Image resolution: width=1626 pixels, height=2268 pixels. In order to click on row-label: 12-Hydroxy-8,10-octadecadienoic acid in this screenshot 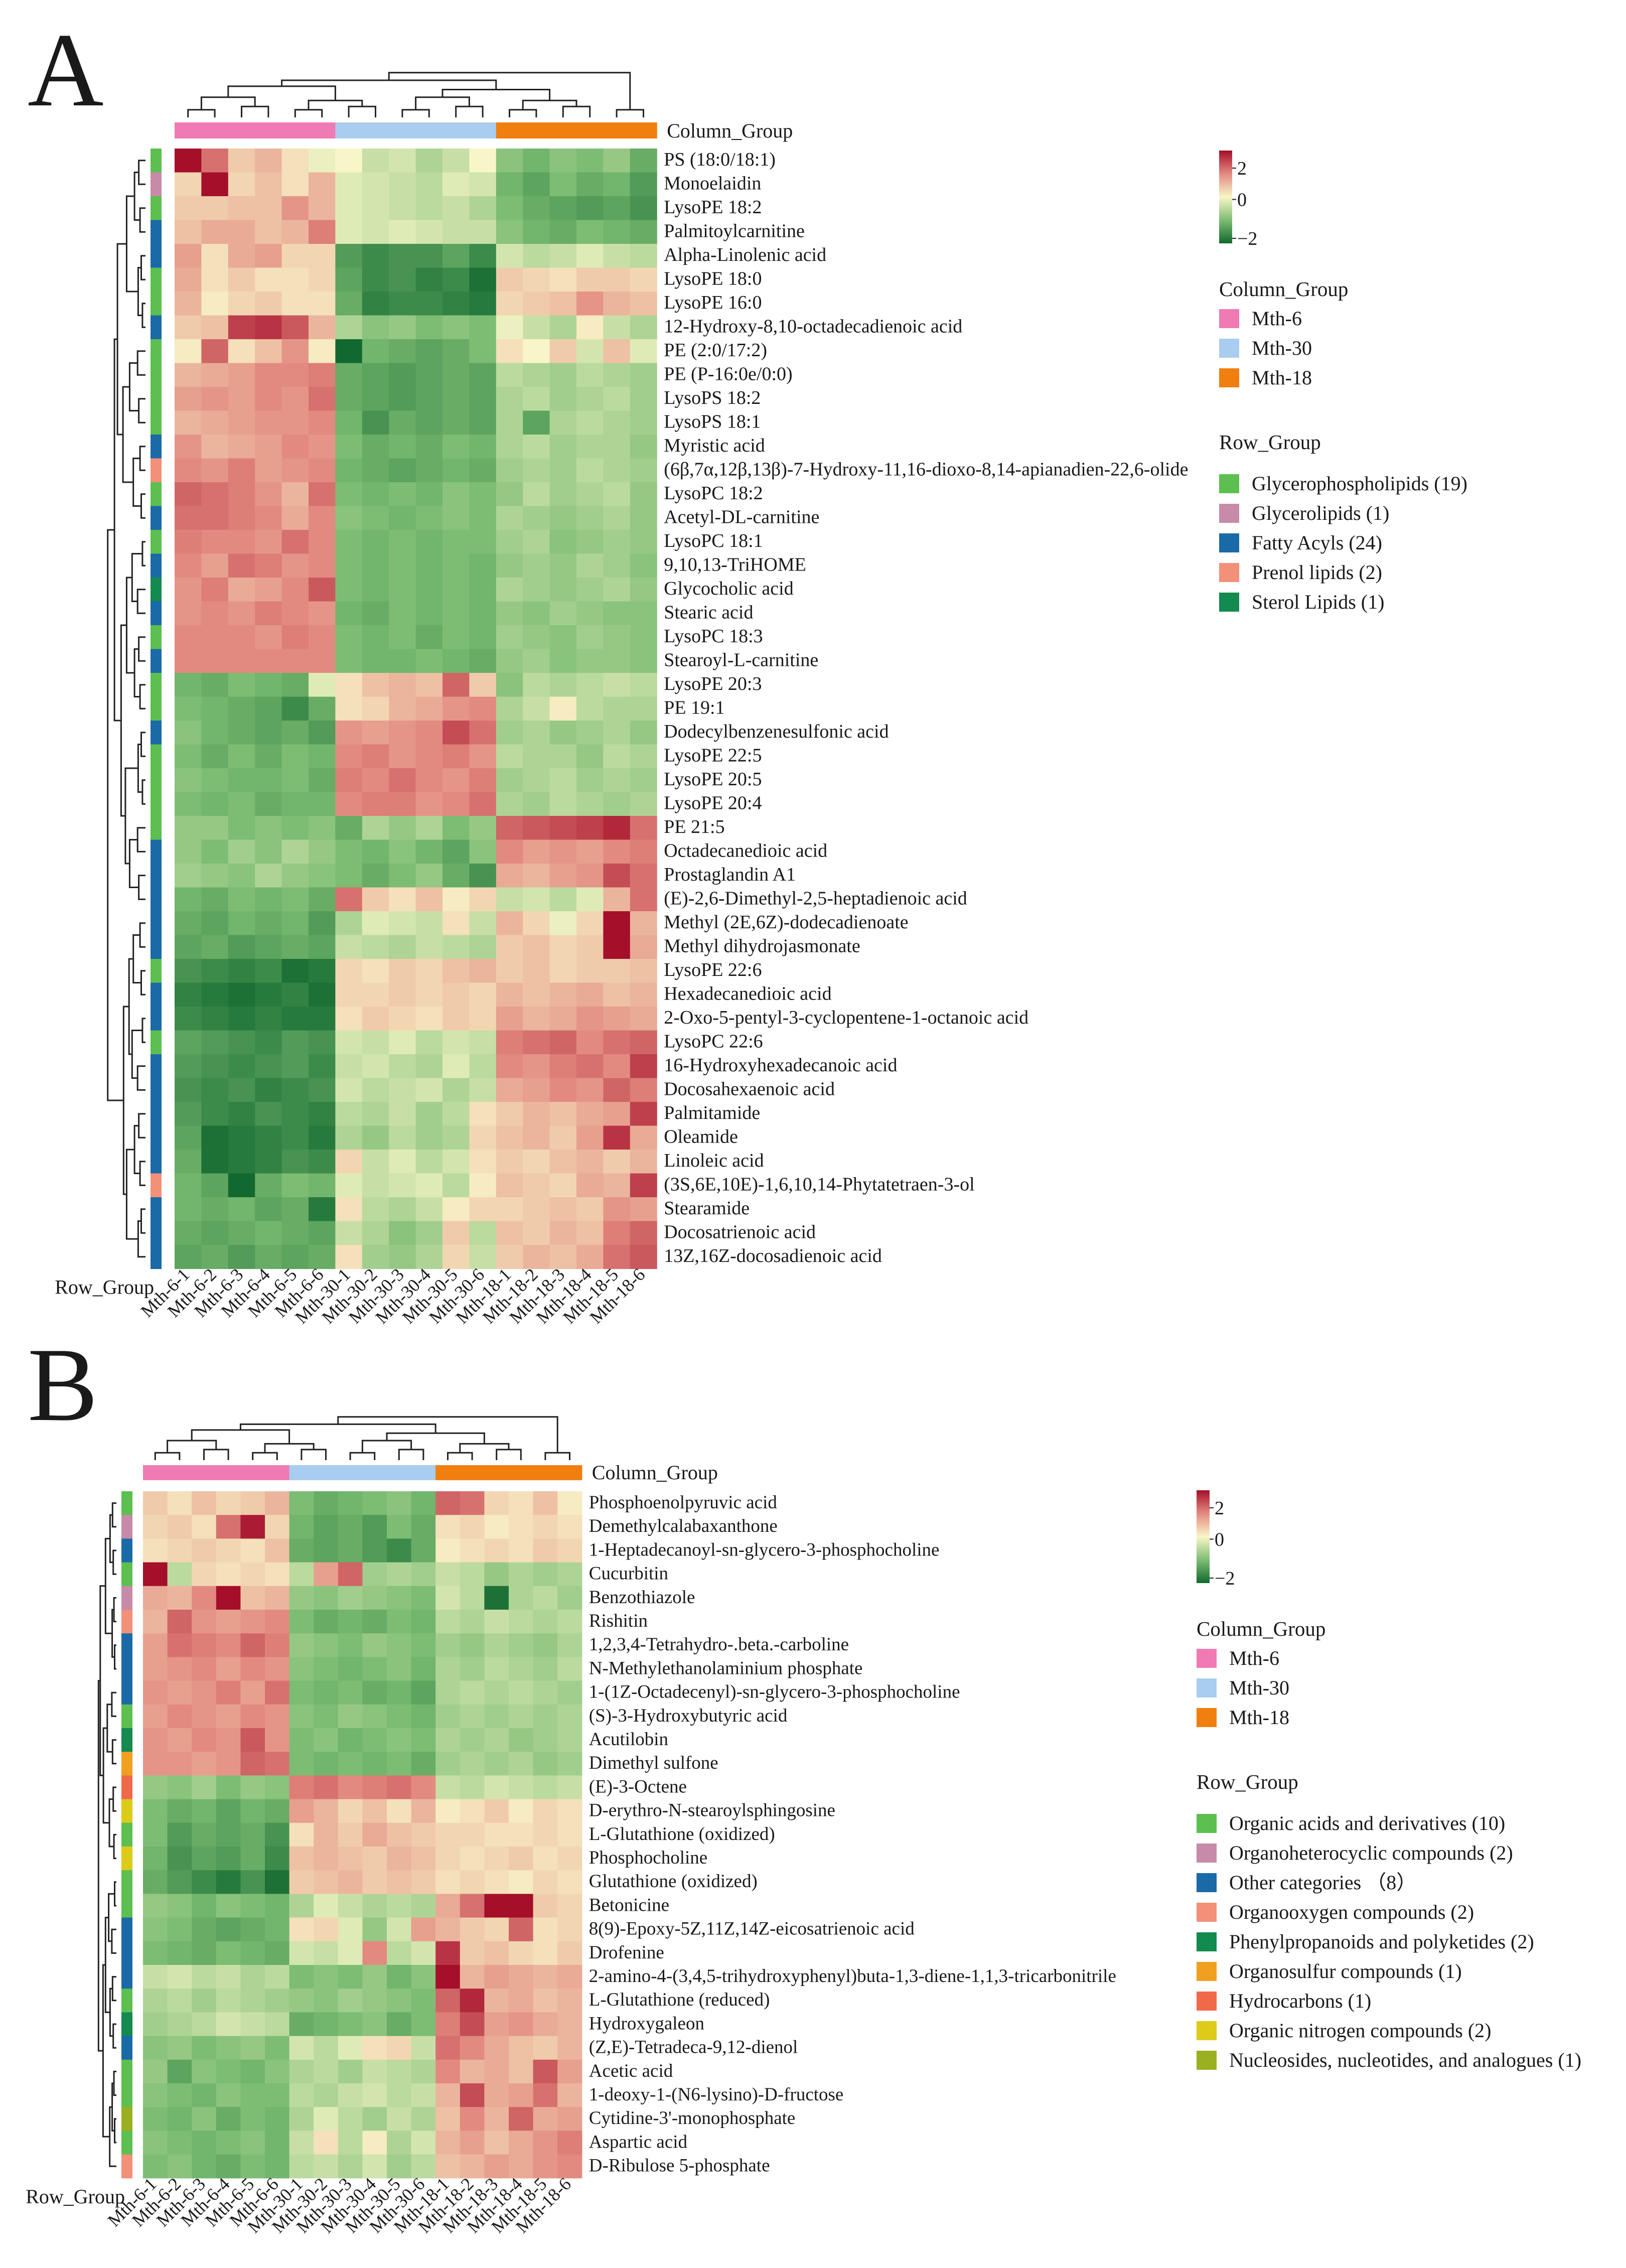, I will do `click(813, 326)`.